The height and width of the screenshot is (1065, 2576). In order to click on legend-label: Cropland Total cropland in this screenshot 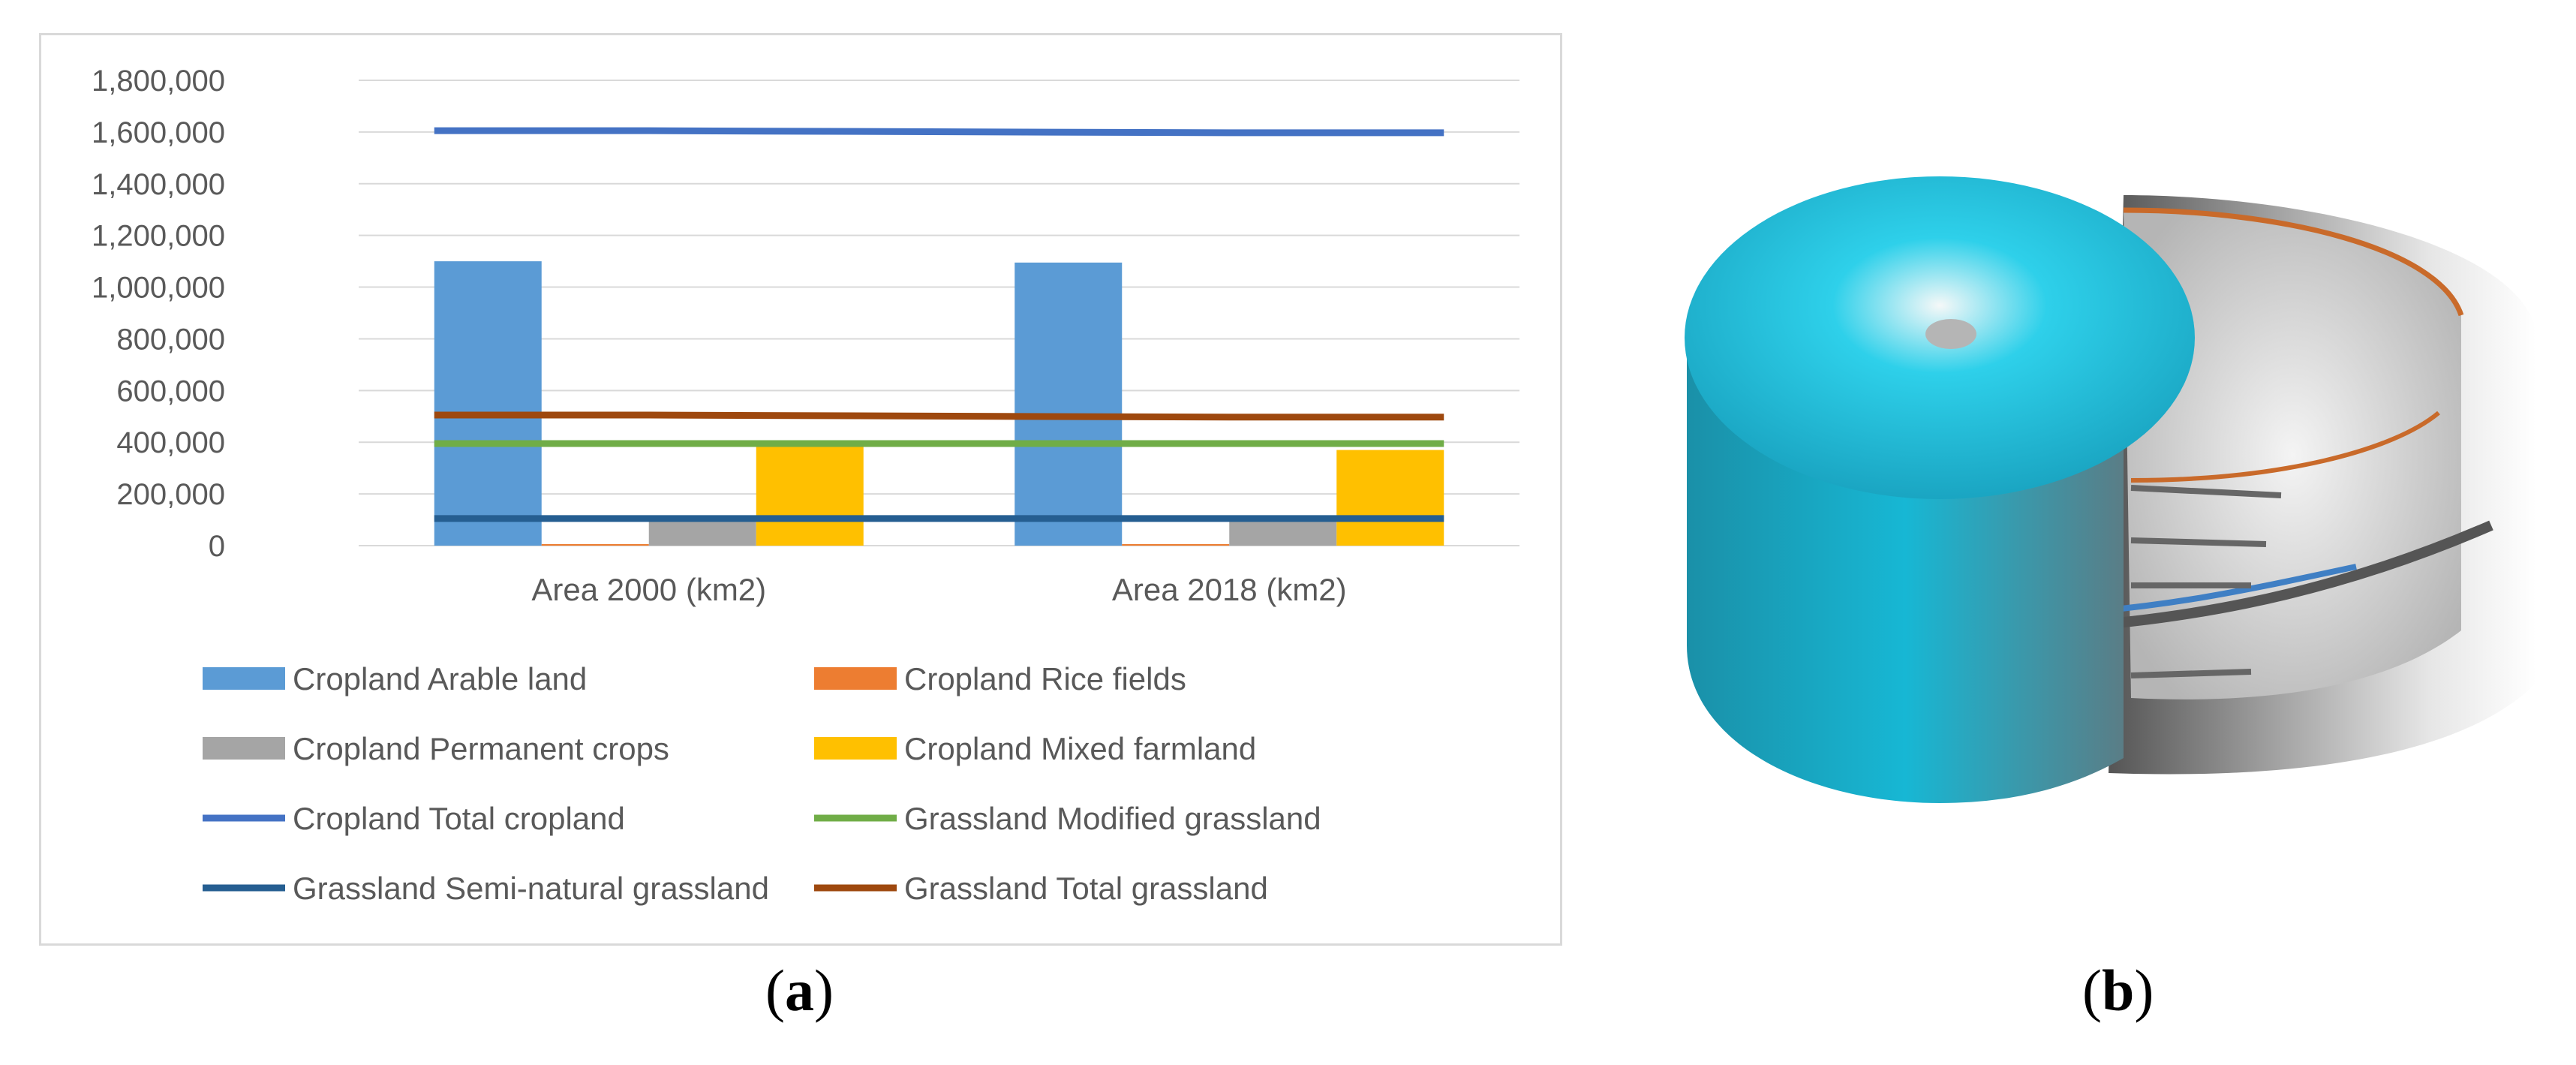, I will do `click(459, 818)`.